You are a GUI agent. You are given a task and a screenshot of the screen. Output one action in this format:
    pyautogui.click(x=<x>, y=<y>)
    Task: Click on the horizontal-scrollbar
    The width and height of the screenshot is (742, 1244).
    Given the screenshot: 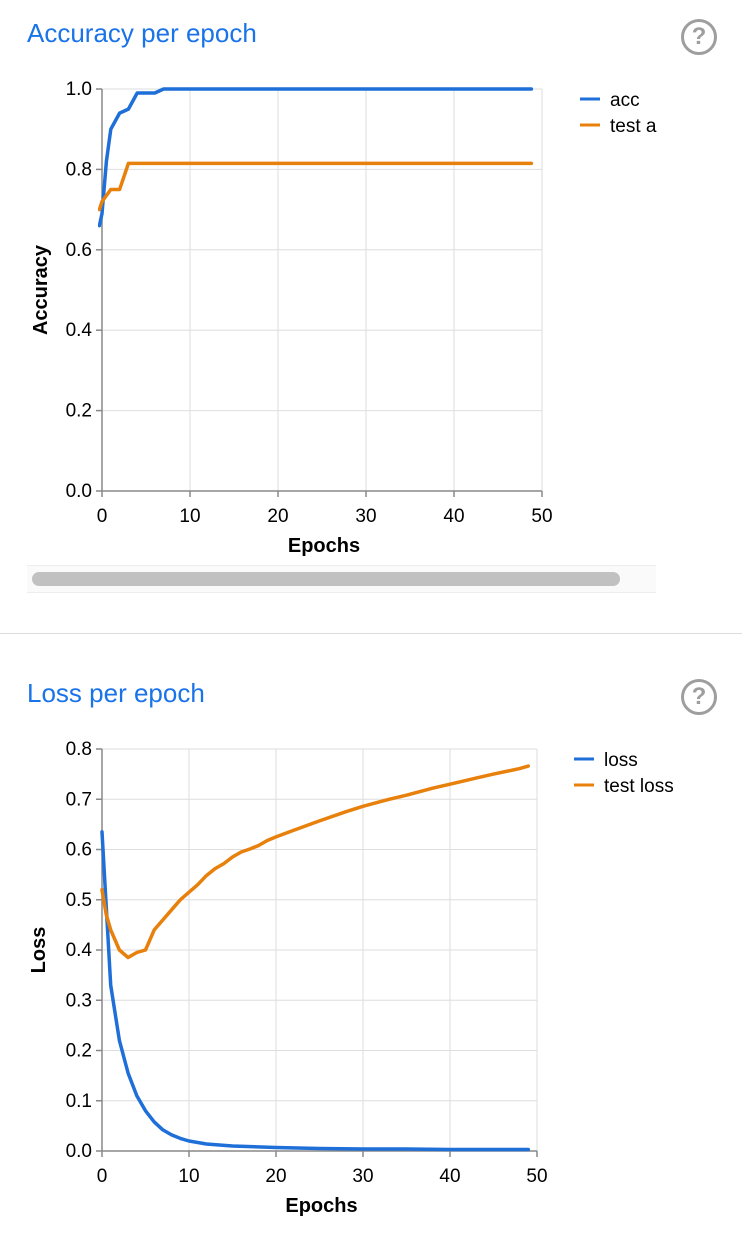 What is the action you would take?
    pyautogui.click(x=341, y=579)
    